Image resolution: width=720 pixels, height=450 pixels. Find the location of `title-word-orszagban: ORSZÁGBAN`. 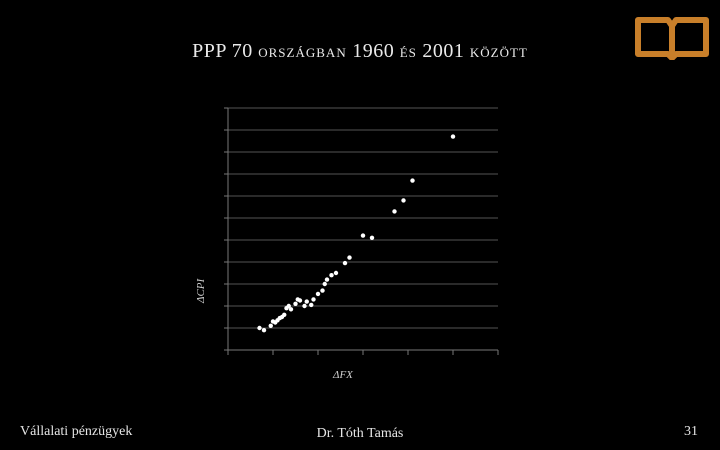

title-word-orszagban: ORSZÁGBAN is located at coordinates (302, 52).